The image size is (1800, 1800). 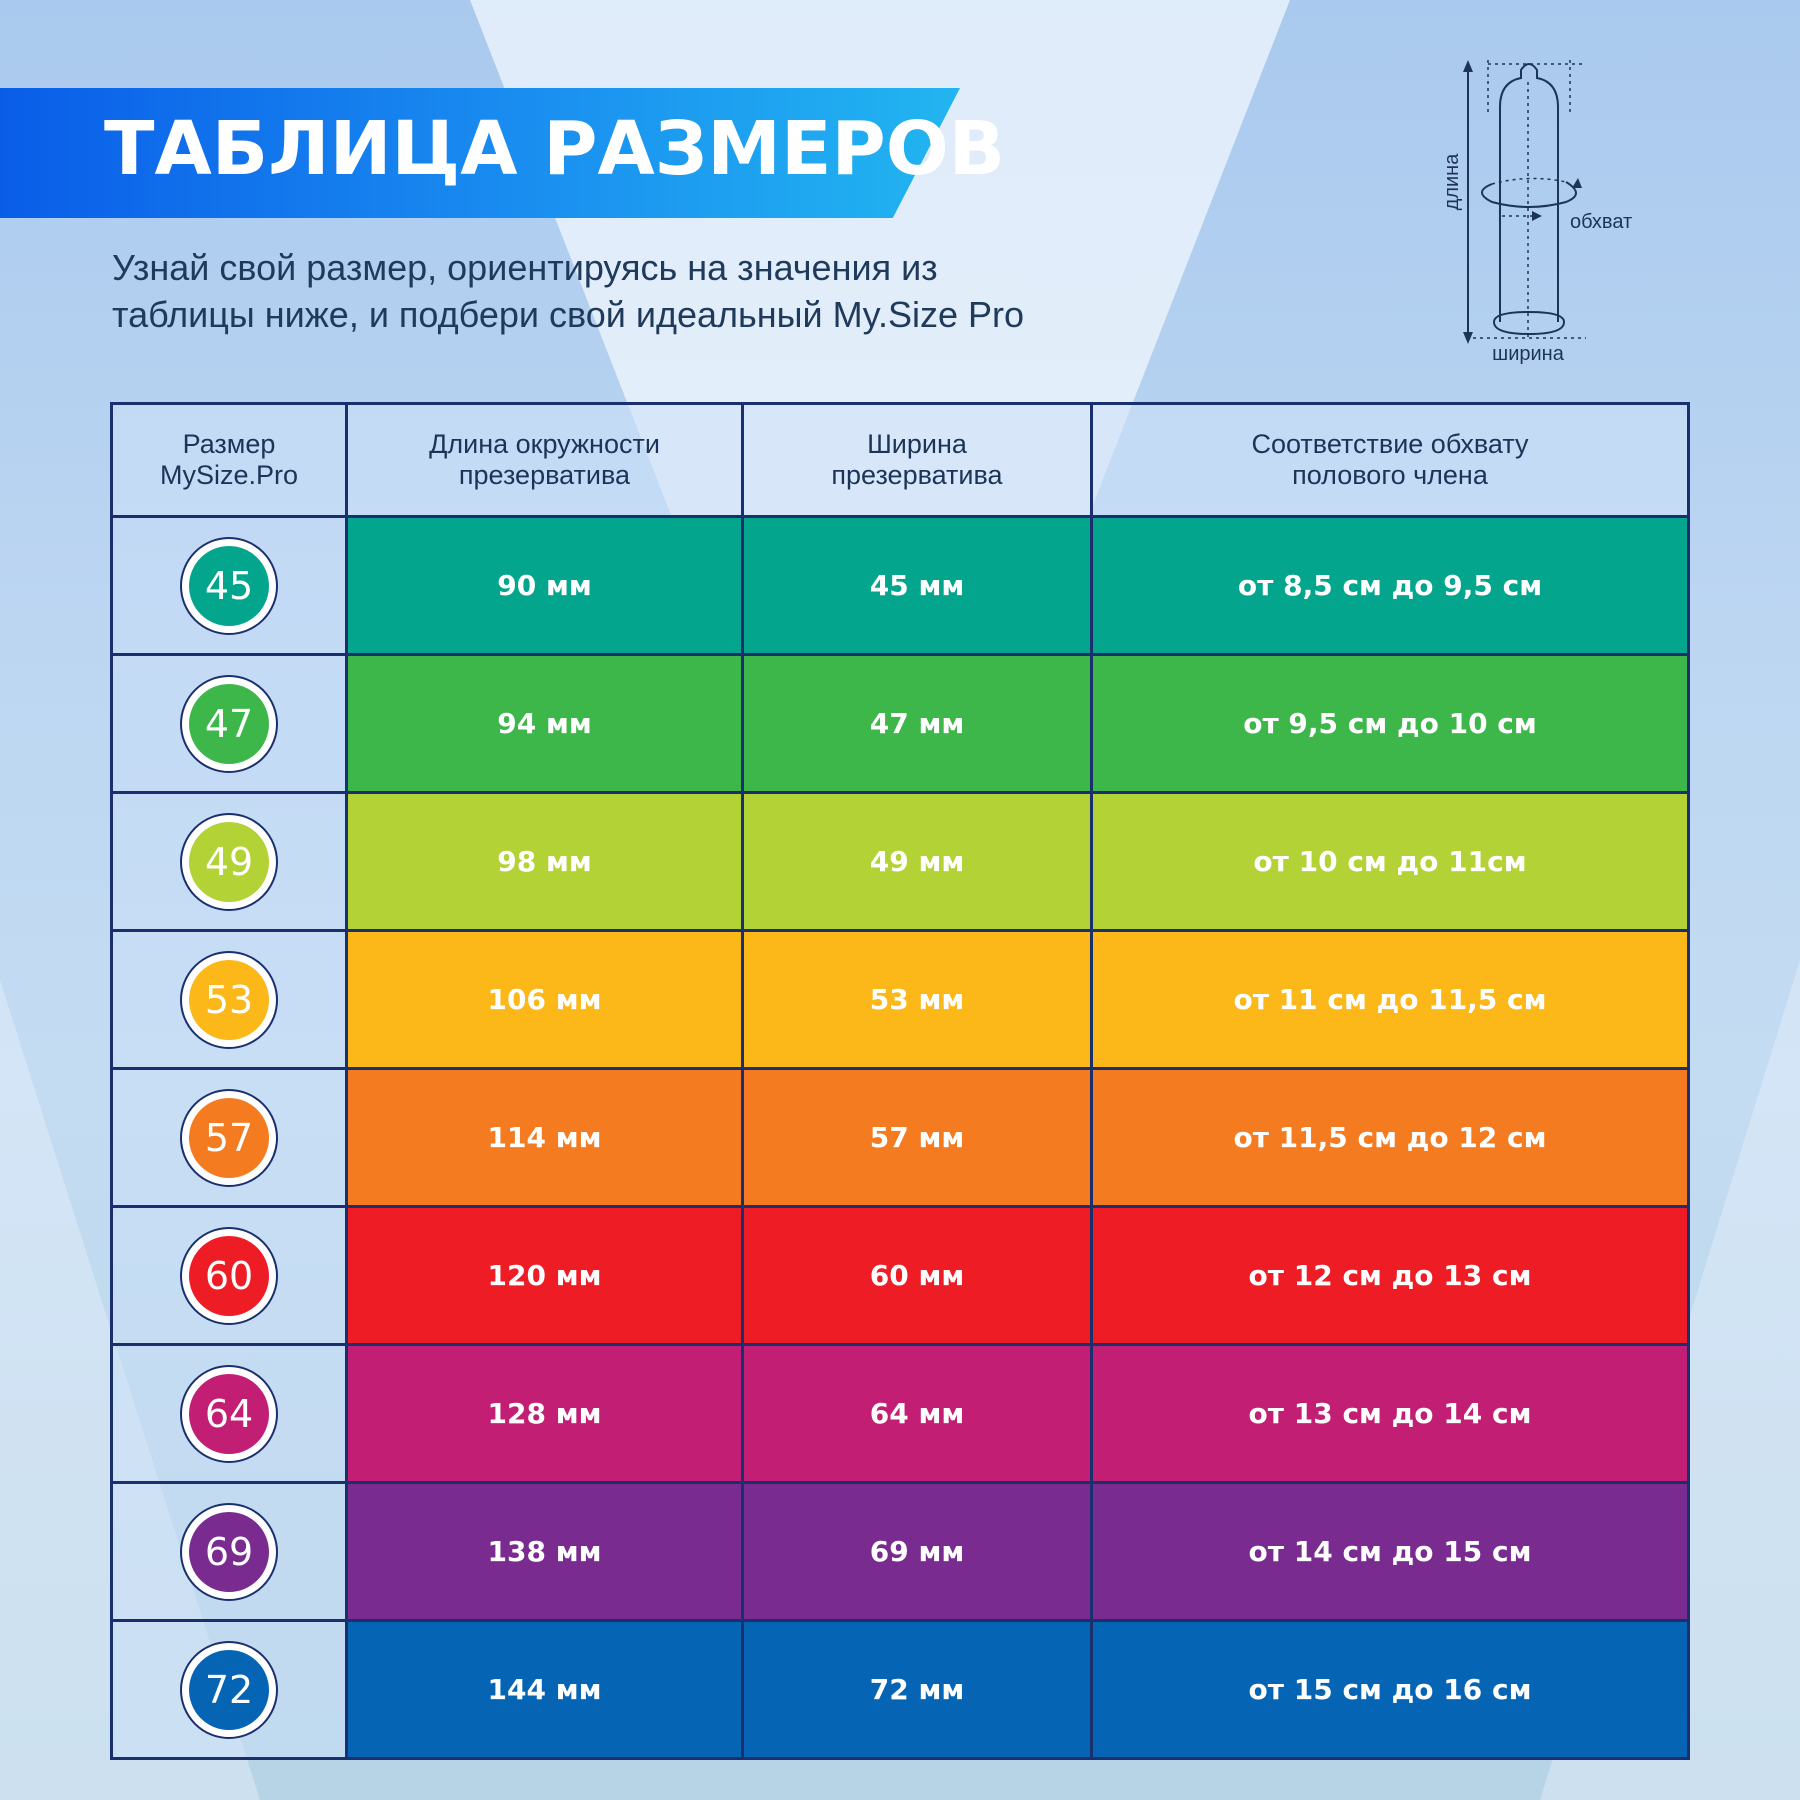 I want to click on size-value: 47, so click(x=229, y=723).